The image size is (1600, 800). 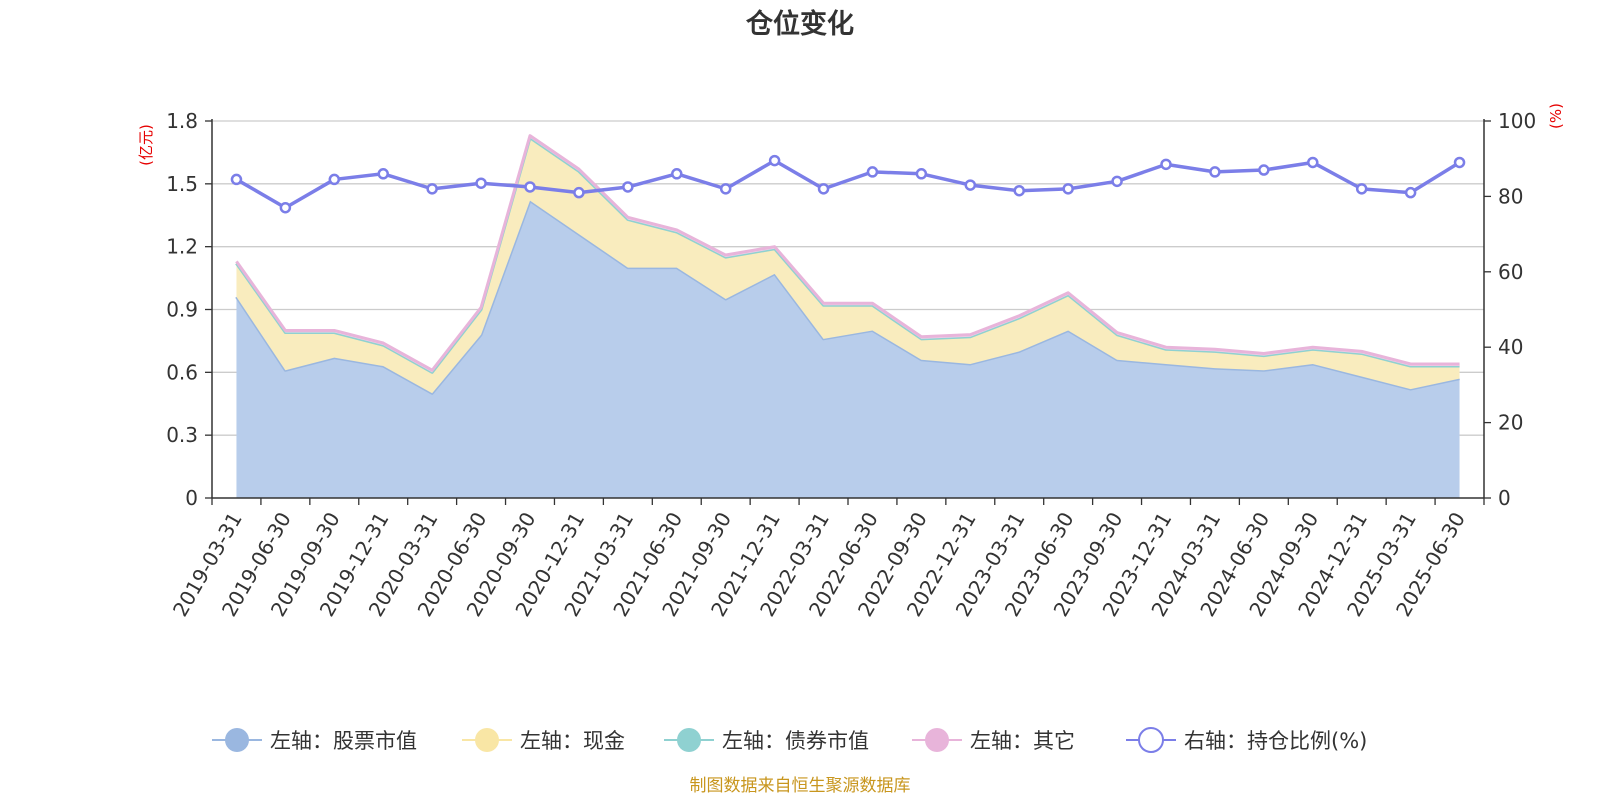 I want to click on legend-label: 左轴：其它, so click(x=1022, y=741).